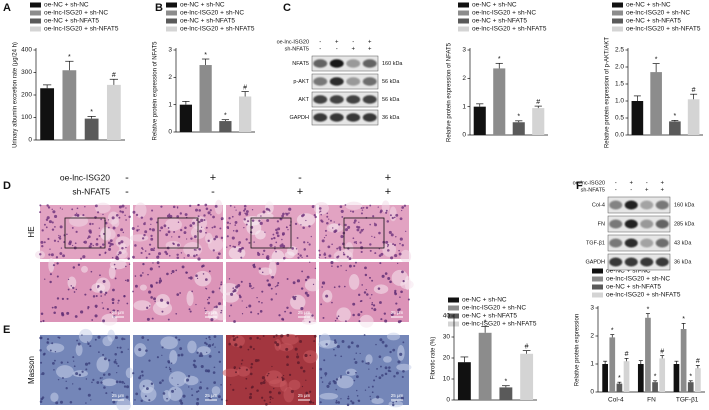  I want to click on legend-label: oe-lnc-ISG20 + sh-NFAT5, so click(663, 29).